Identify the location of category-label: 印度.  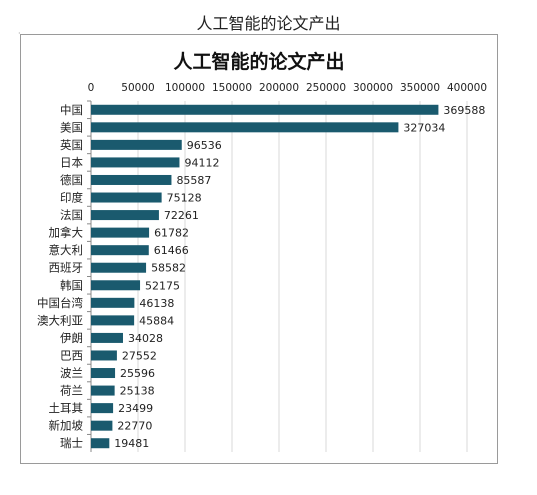
(71, 198).